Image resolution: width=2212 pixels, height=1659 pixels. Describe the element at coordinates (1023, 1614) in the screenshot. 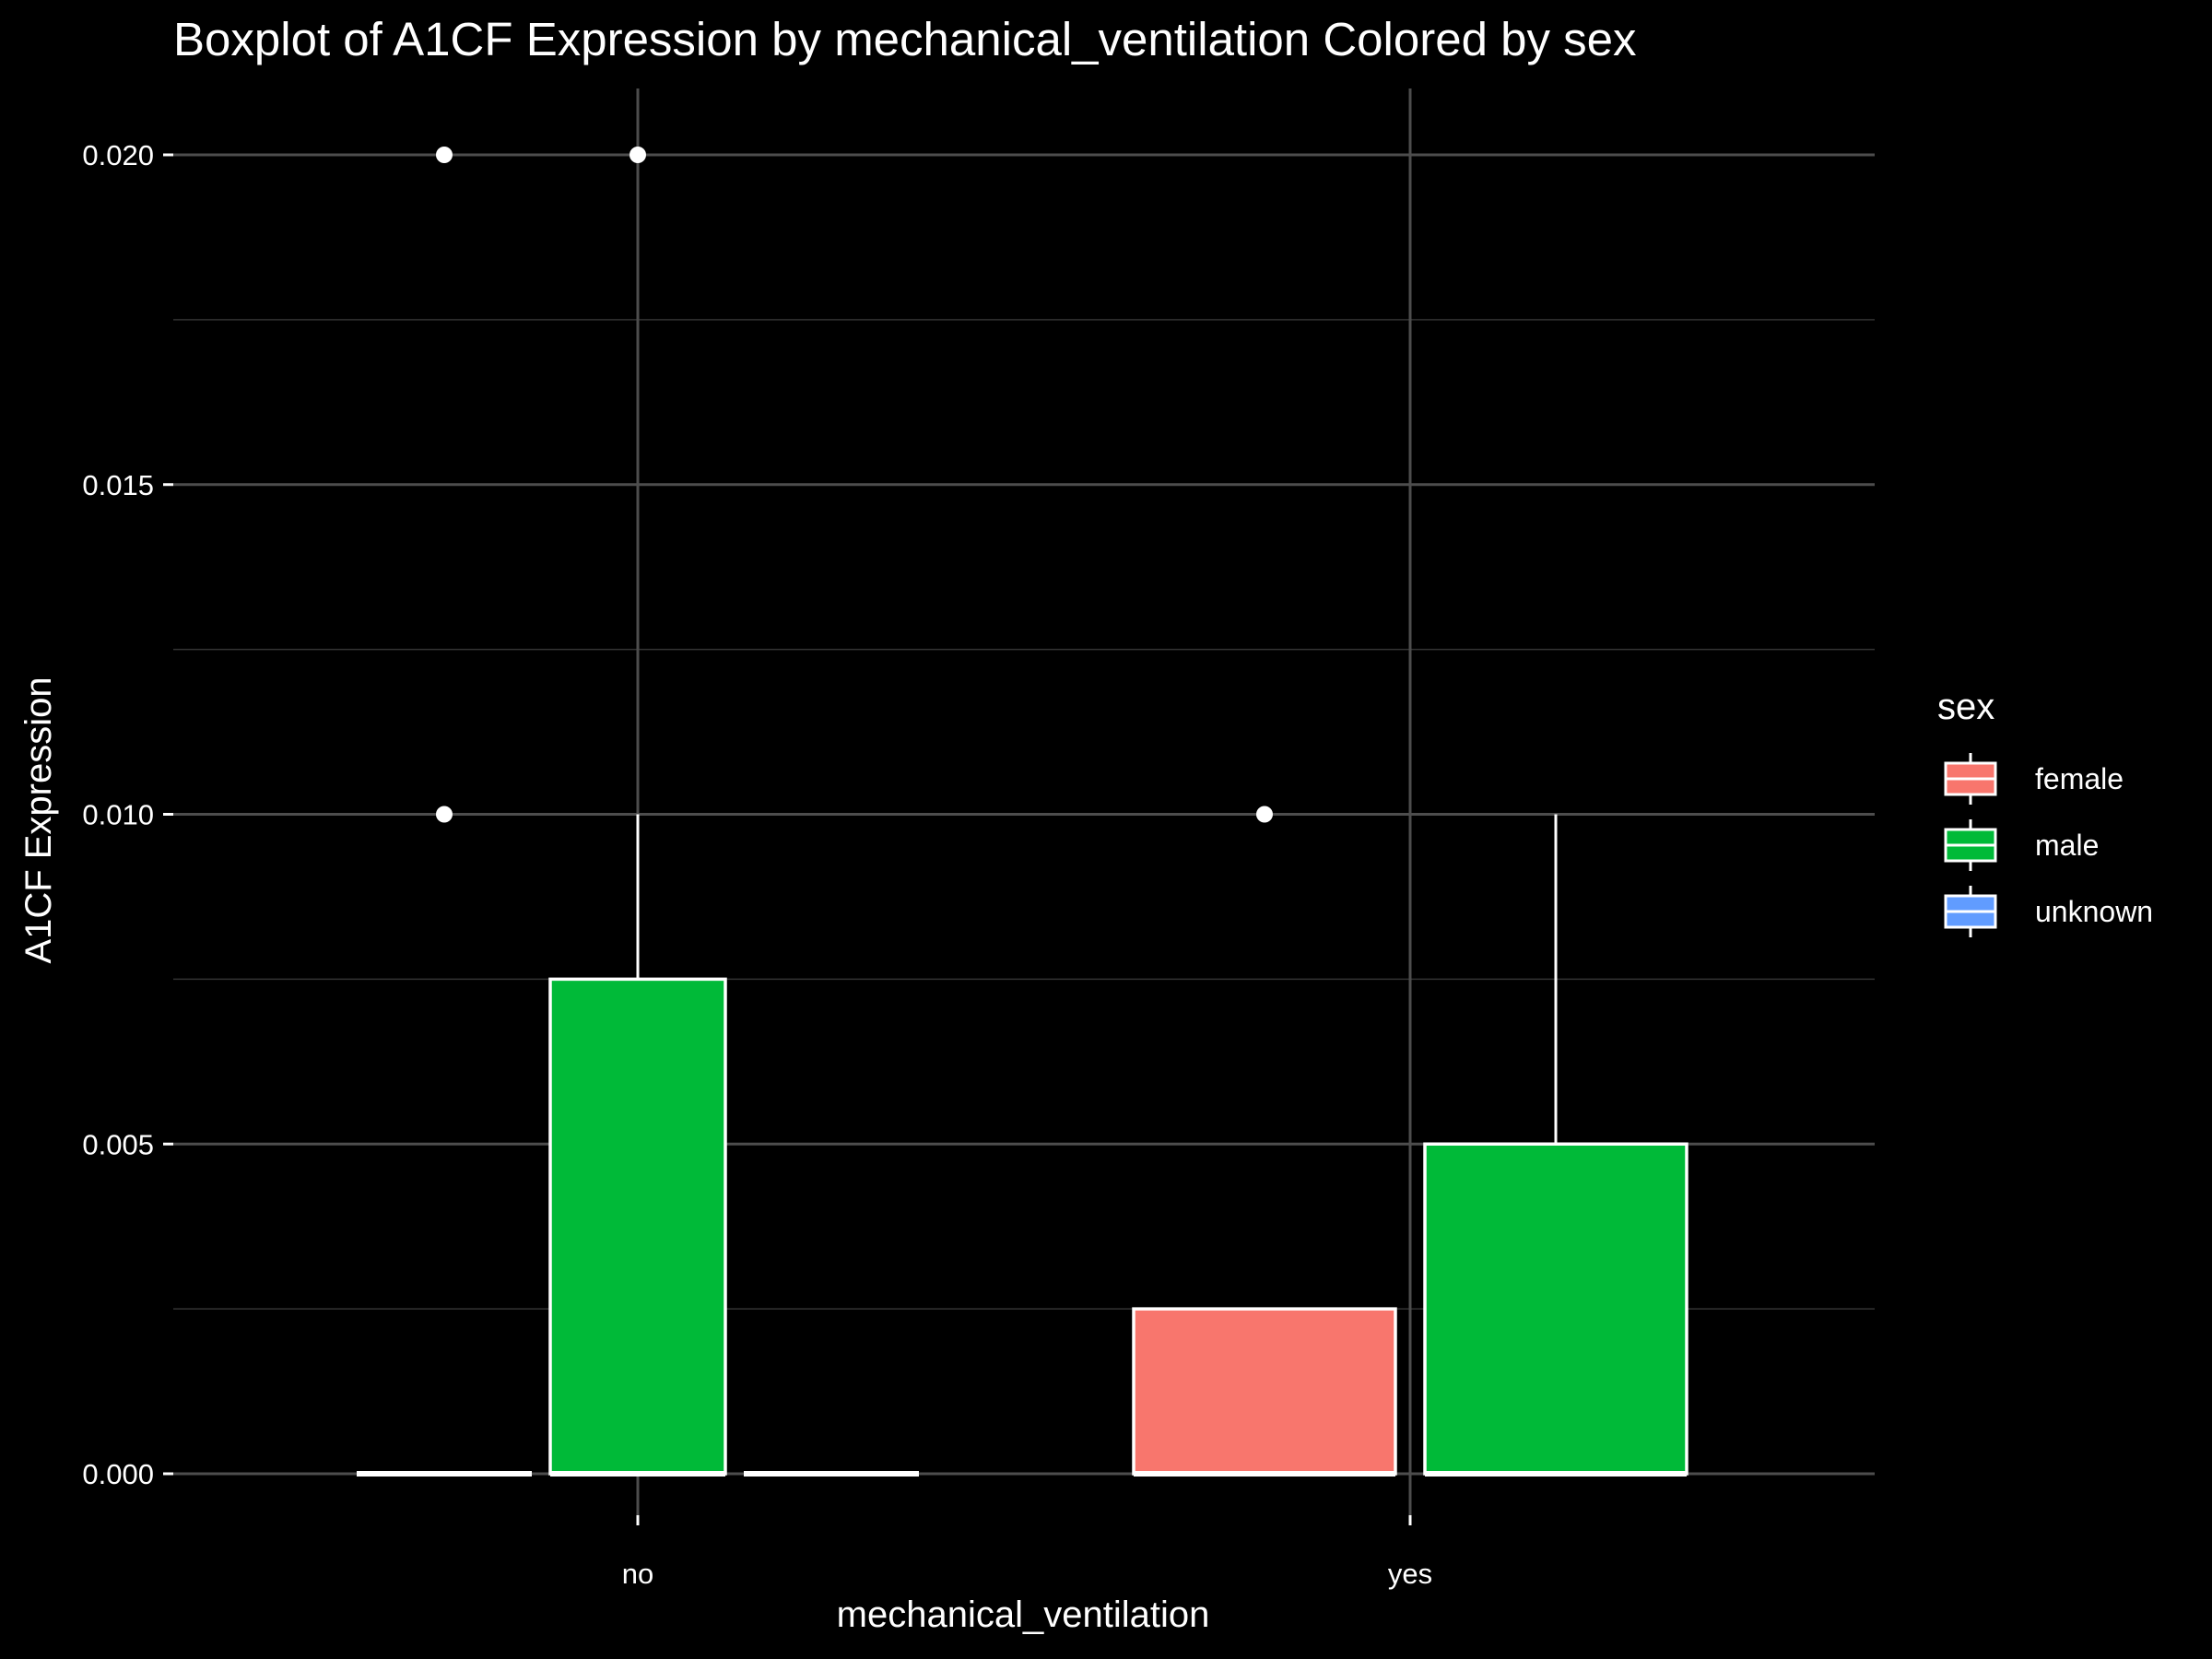

I see `x-axis-title: mechanical_ventilation` at that location.